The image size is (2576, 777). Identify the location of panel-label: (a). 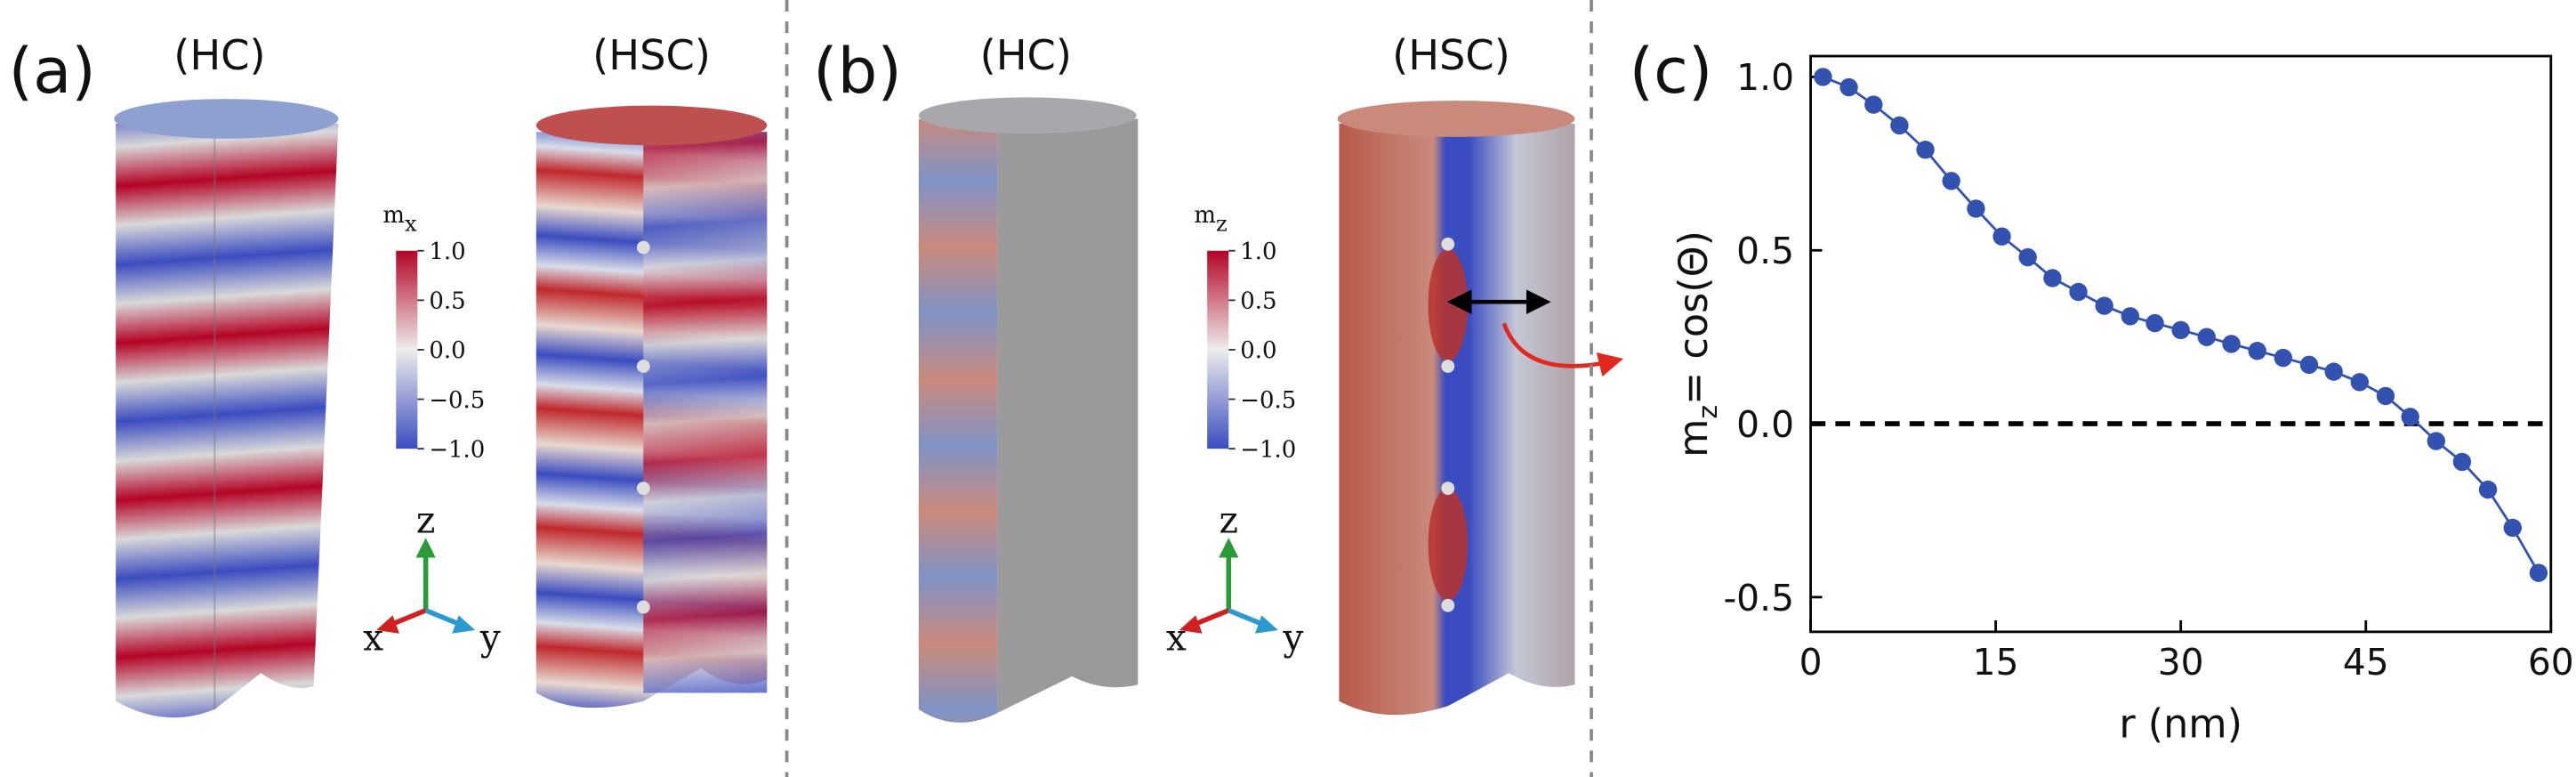
(52, 71).